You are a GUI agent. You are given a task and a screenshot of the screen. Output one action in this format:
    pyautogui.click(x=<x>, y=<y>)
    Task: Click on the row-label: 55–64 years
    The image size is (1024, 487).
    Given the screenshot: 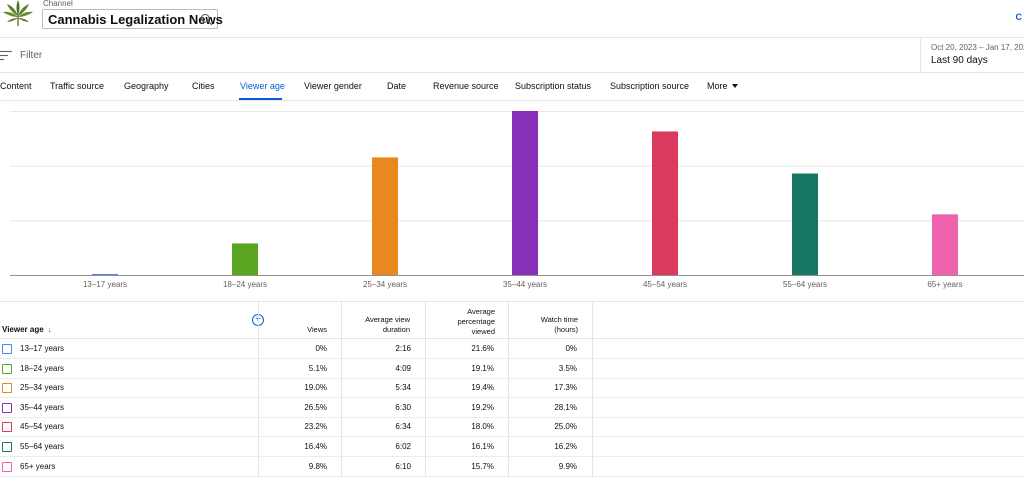 What is the action you would take?
    pyautogui.click(x=42, y=446)
    